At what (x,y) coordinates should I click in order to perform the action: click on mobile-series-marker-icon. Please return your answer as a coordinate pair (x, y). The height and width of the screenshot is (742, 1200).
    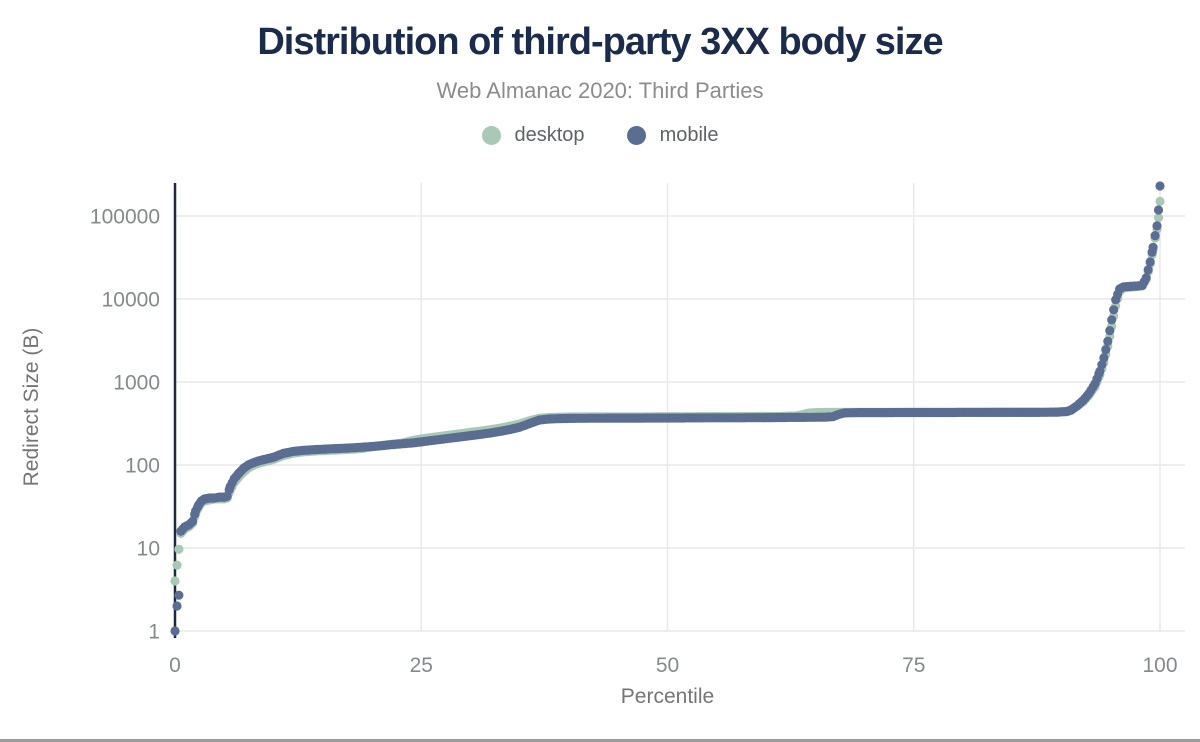
    Looking at the image, I should click on (636, 135).